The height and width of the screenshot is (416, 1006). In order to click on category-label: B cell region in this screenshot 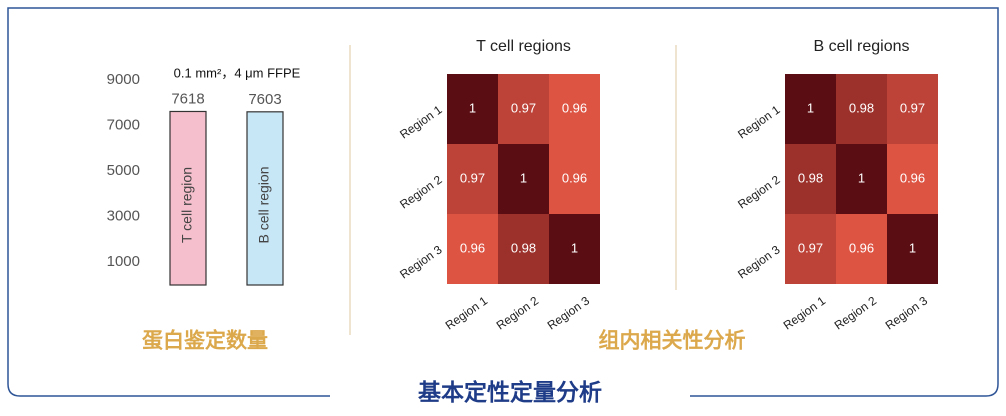, I will do `click(264, 204)`.